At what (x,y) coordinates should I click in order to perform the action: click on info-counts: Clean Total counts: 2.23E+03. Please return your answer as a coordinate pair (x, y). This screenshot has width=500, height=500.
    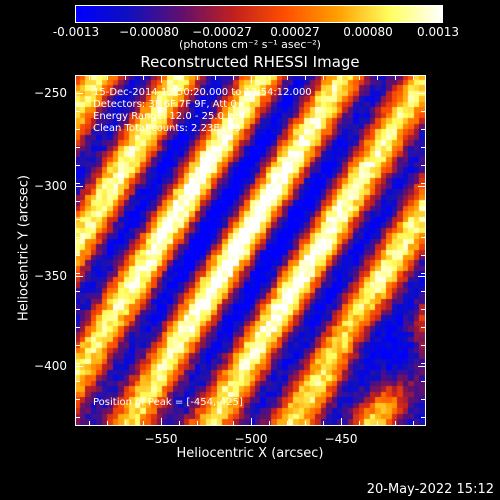
    Looking at the image, I should click on (167, 128).